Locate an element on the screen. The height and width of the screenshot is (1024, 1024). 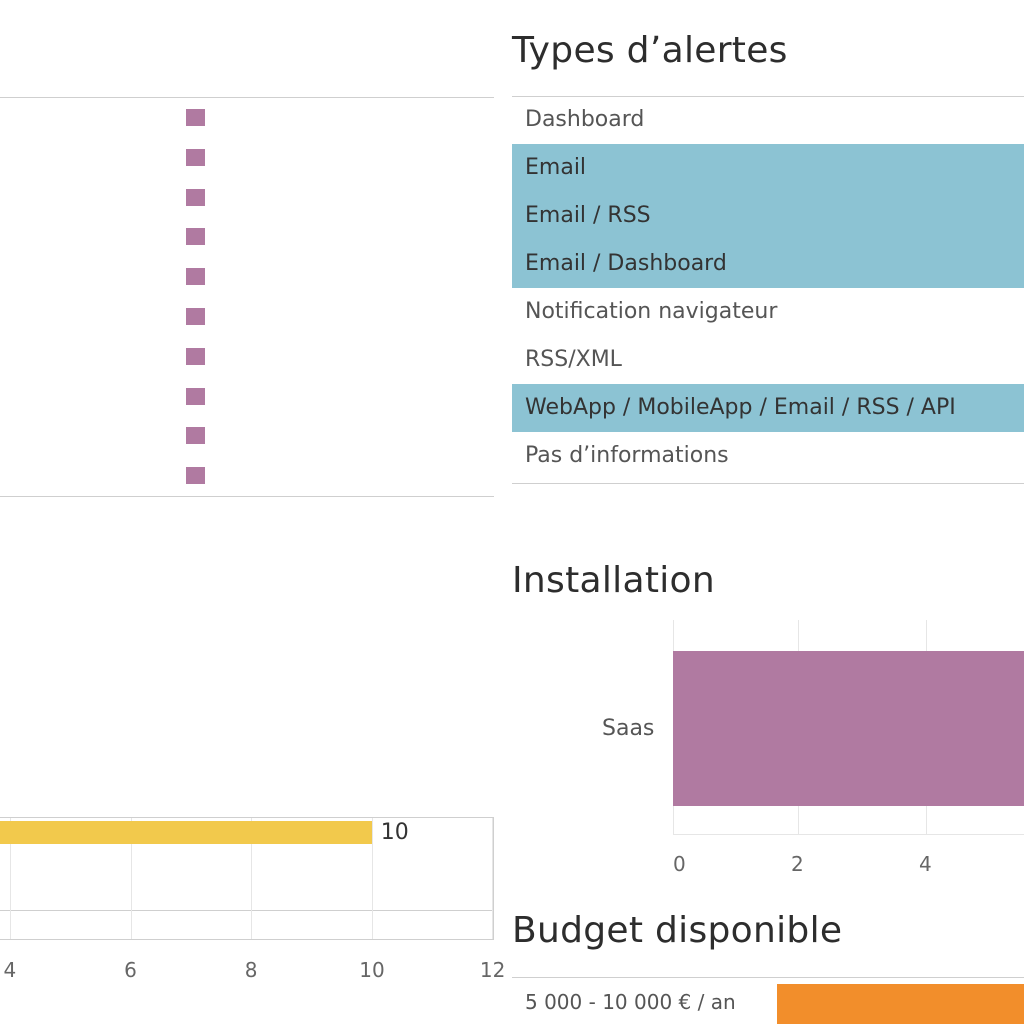
alert-types-title: Types d’alertes is located at coordinates (650, 50).